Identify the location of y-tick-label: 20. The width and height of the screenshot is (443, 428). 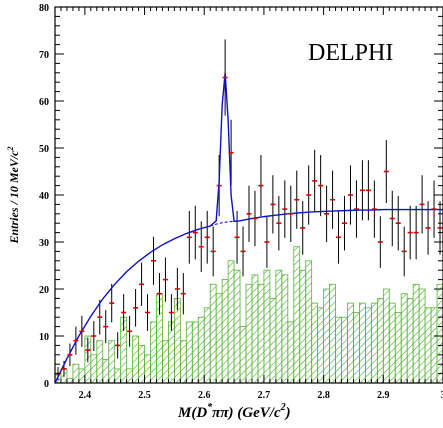
(44, 290).